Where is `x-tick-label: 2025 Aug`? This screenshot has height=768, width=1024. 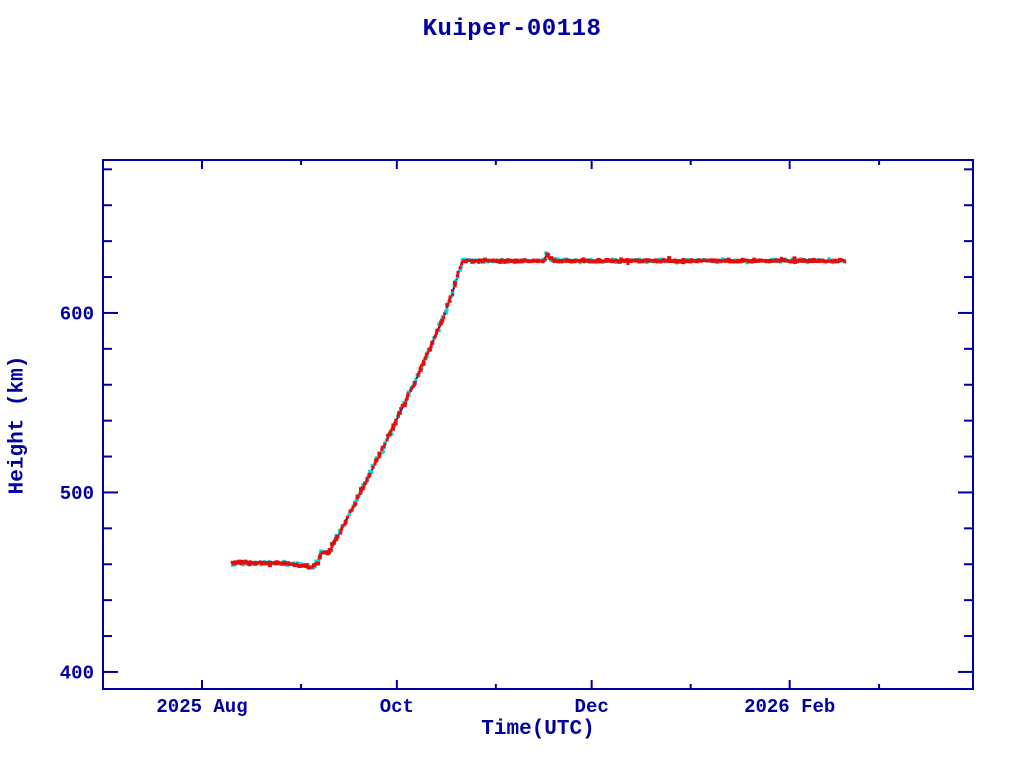 x-tick-label: 2025 Aug is located at coordinates (201, 707).